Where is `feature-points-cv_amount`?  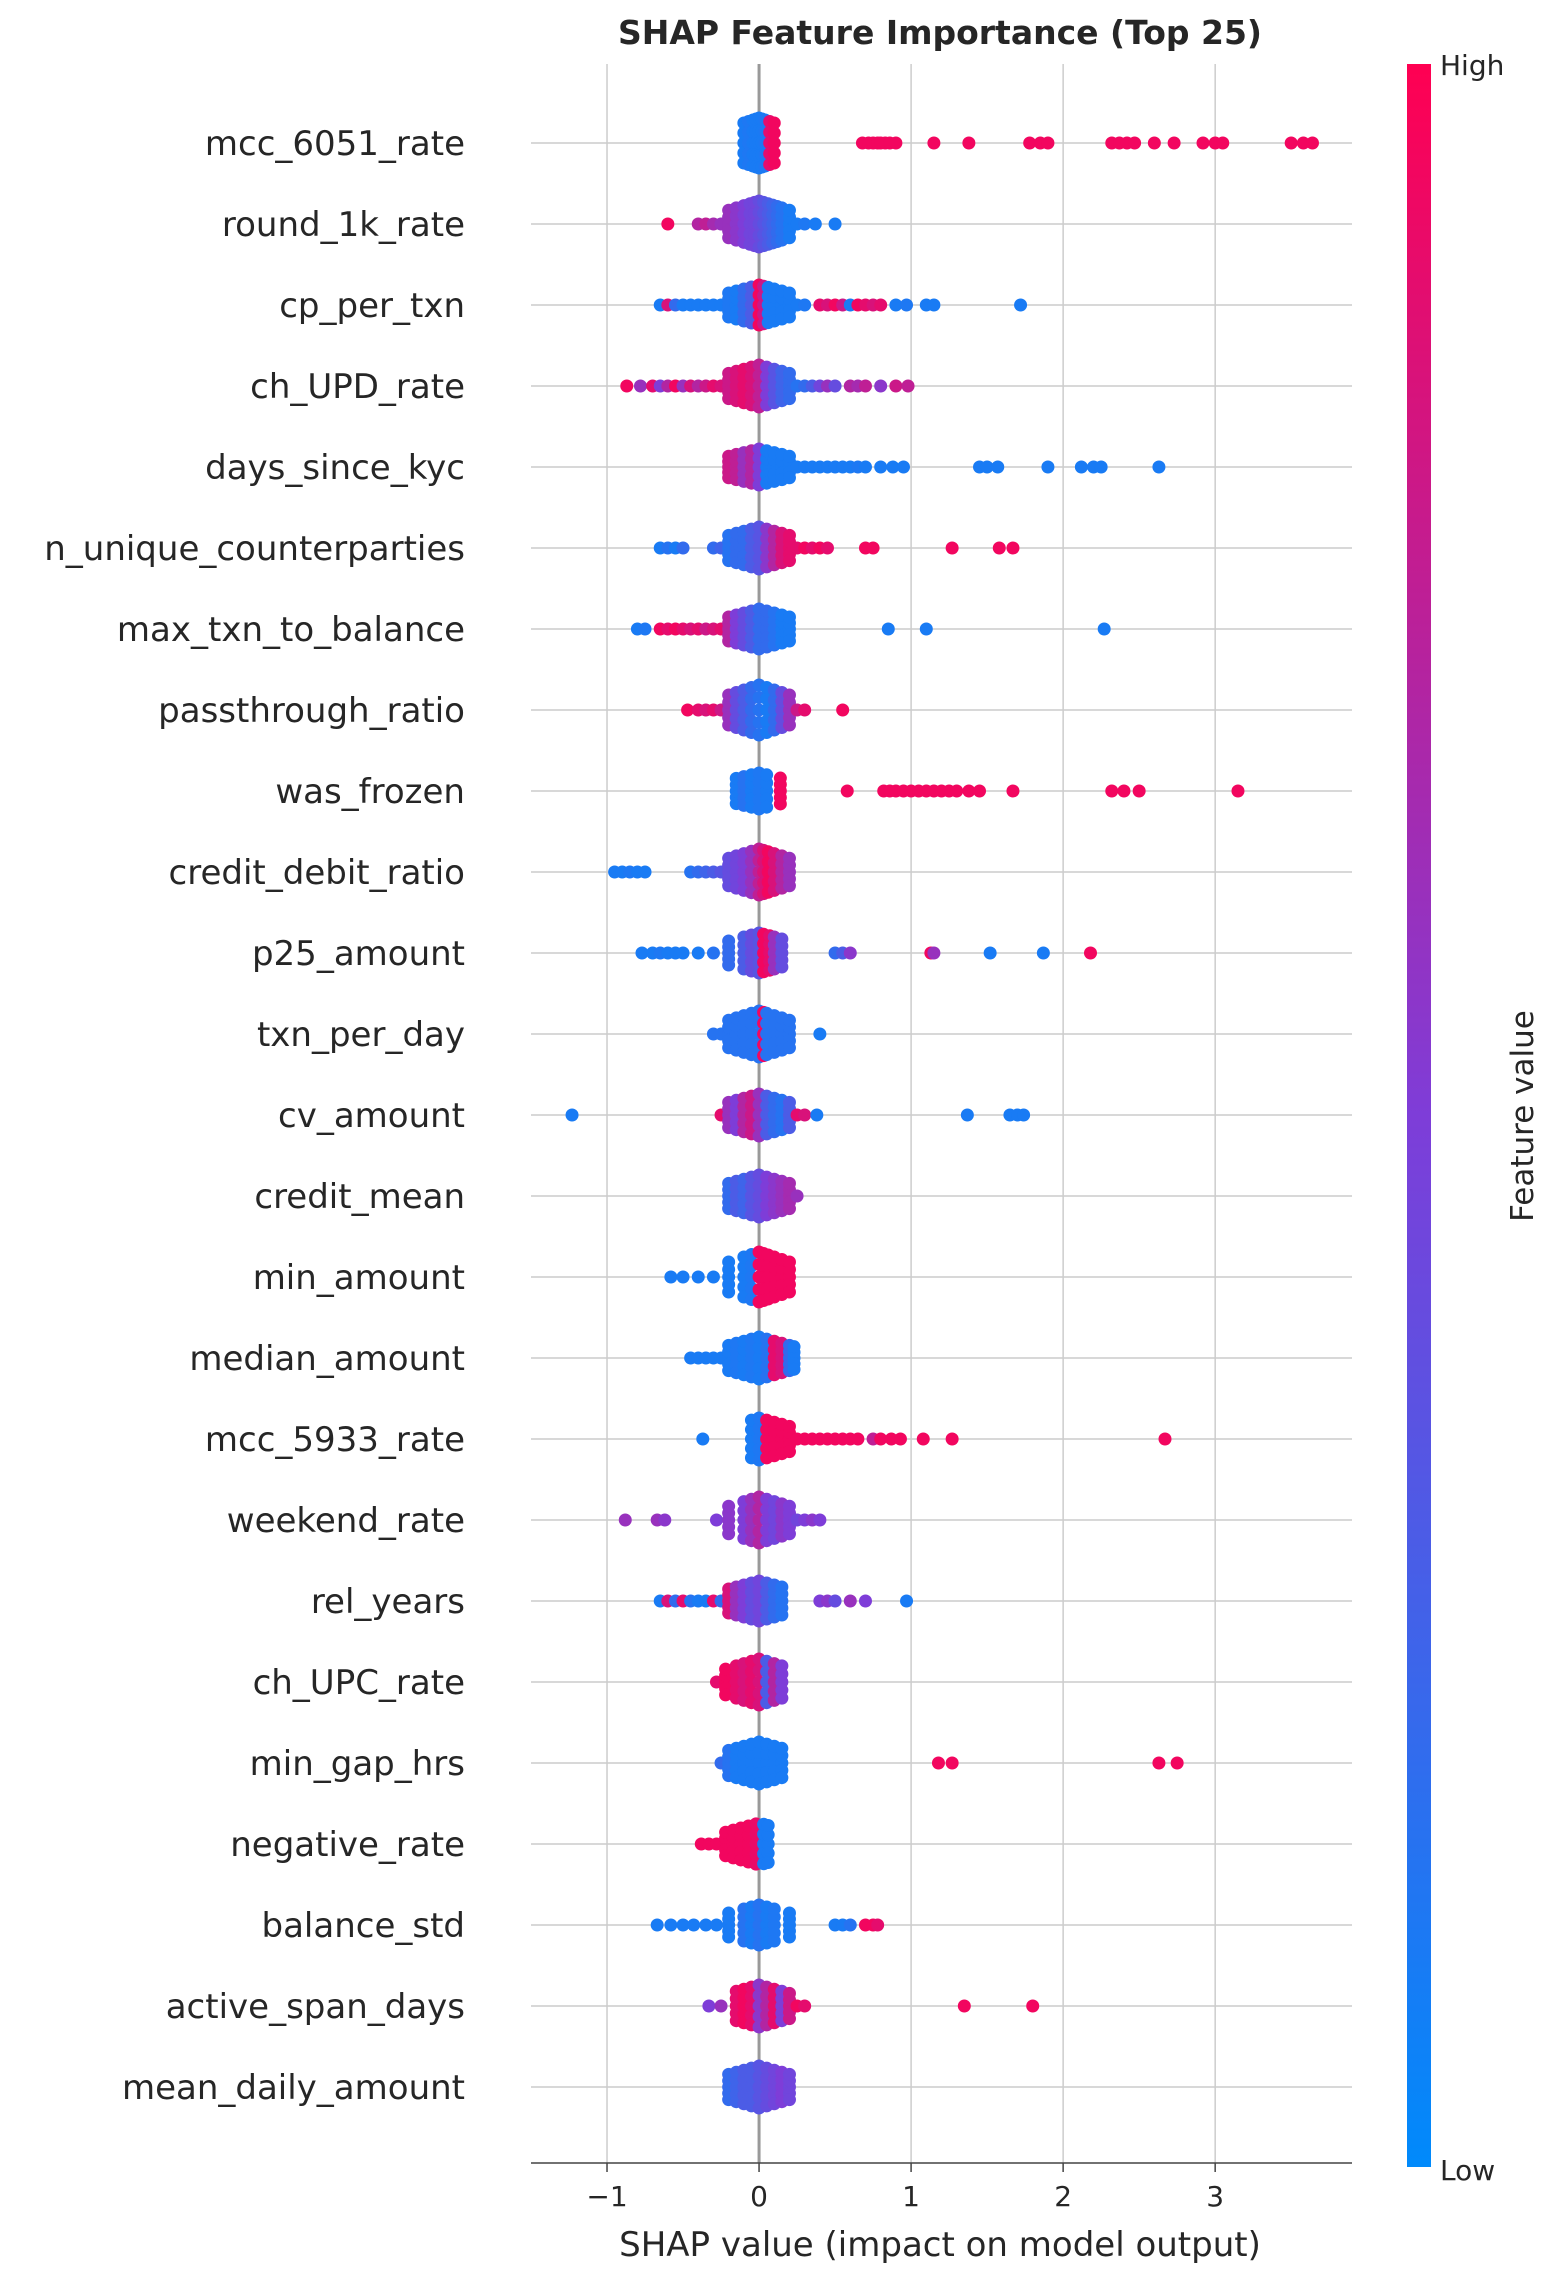 feature-points-cv_amount is located at coordinates (798, 1115).